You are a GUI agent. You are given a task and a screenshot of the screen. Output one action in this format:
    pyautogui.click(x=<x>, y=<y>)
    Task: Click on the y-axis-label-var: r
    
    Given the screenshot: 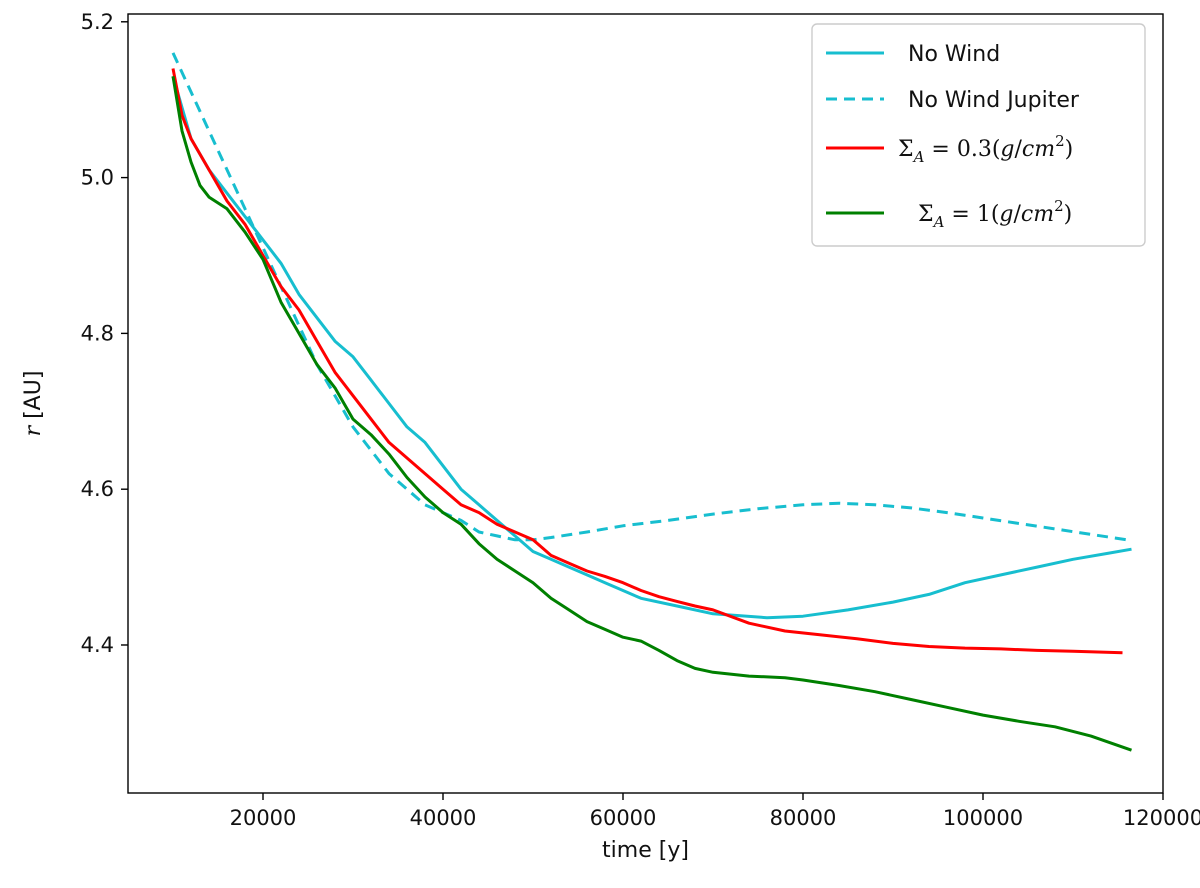 What is the action you would take?
    pyautogui.click(x=33, y=430)
    